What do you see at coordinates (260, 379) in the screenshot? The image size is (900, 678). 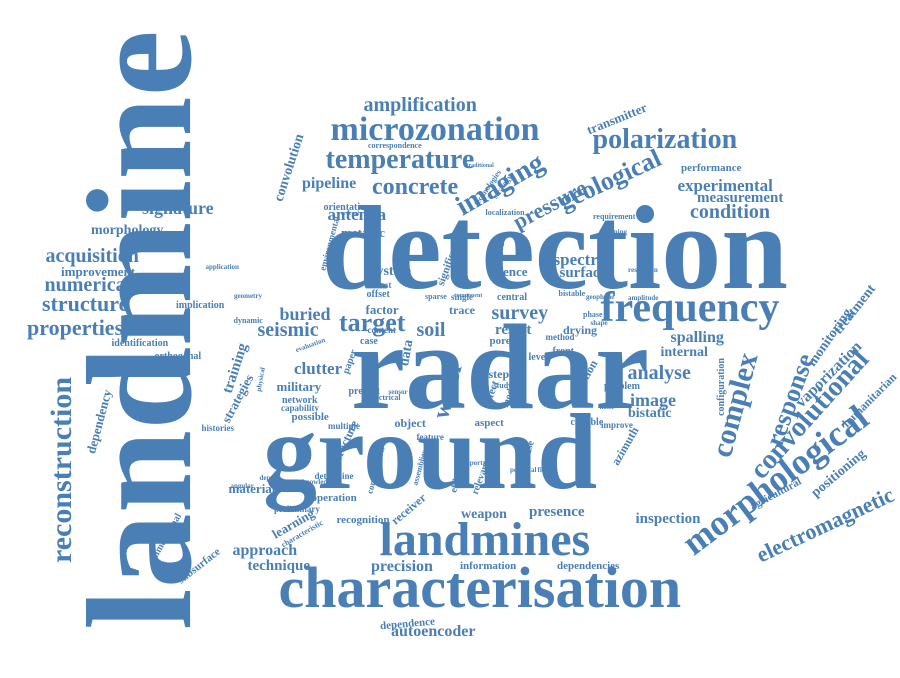 I see `cloud-word-physical: physical` at bounding box center [260, 379].